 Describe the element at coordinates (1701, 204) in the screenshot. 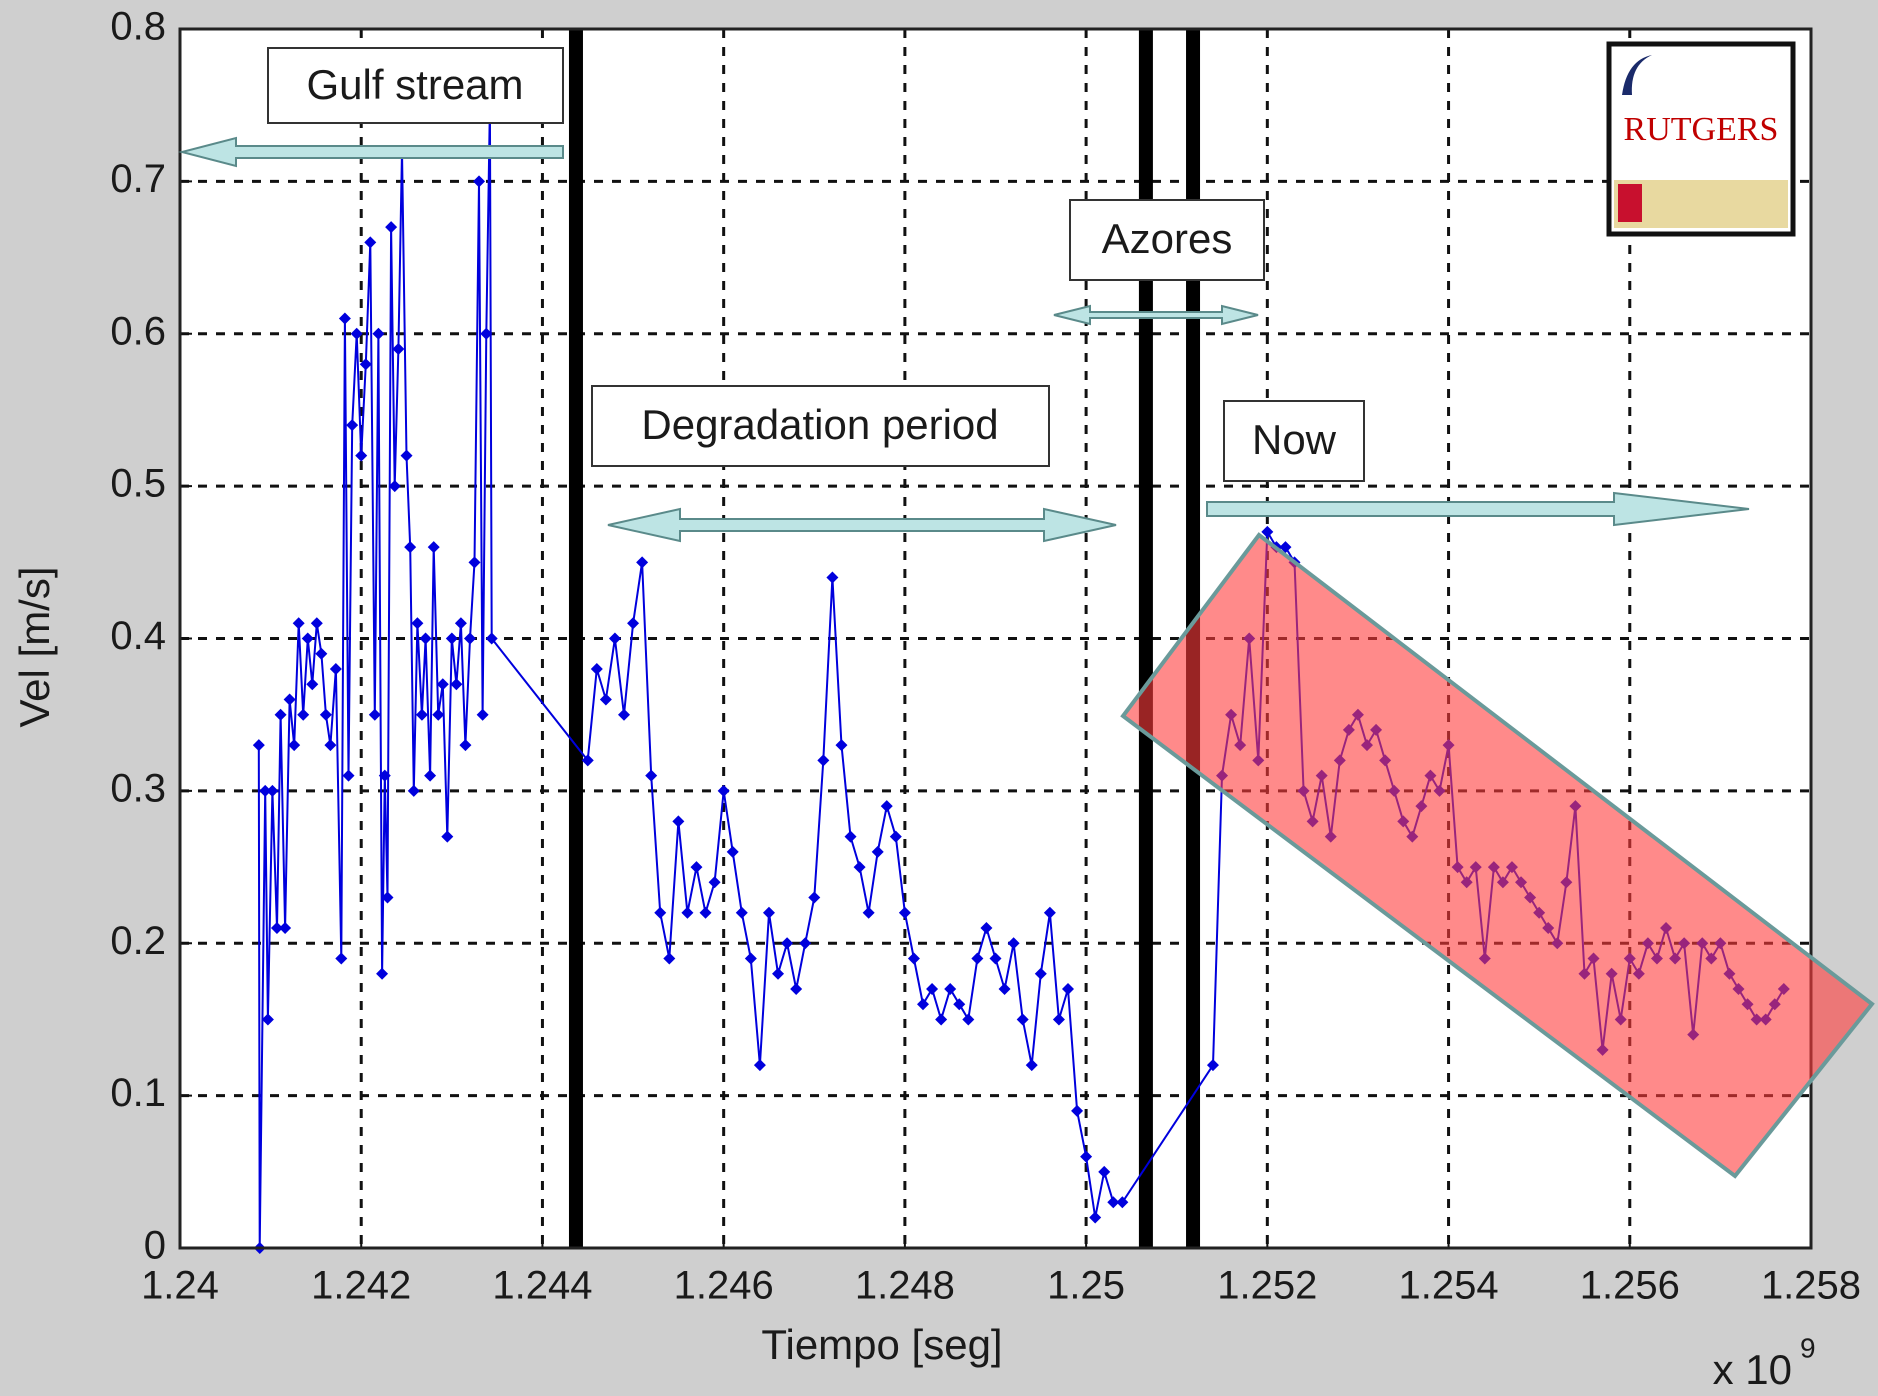

I see `logo-band` at that location.